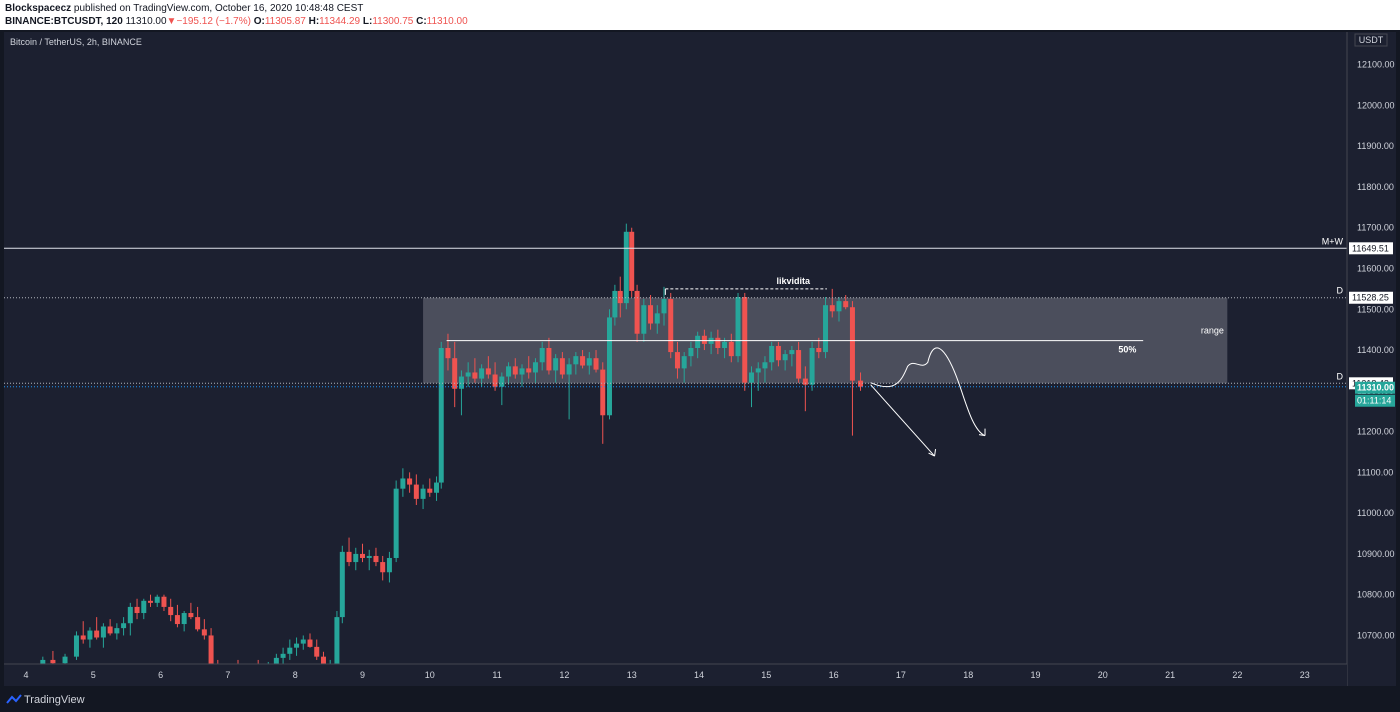 This screenshot has height=712, width=1400. I want to click on price-tick-label: 11900.00, so click(1375, 146).